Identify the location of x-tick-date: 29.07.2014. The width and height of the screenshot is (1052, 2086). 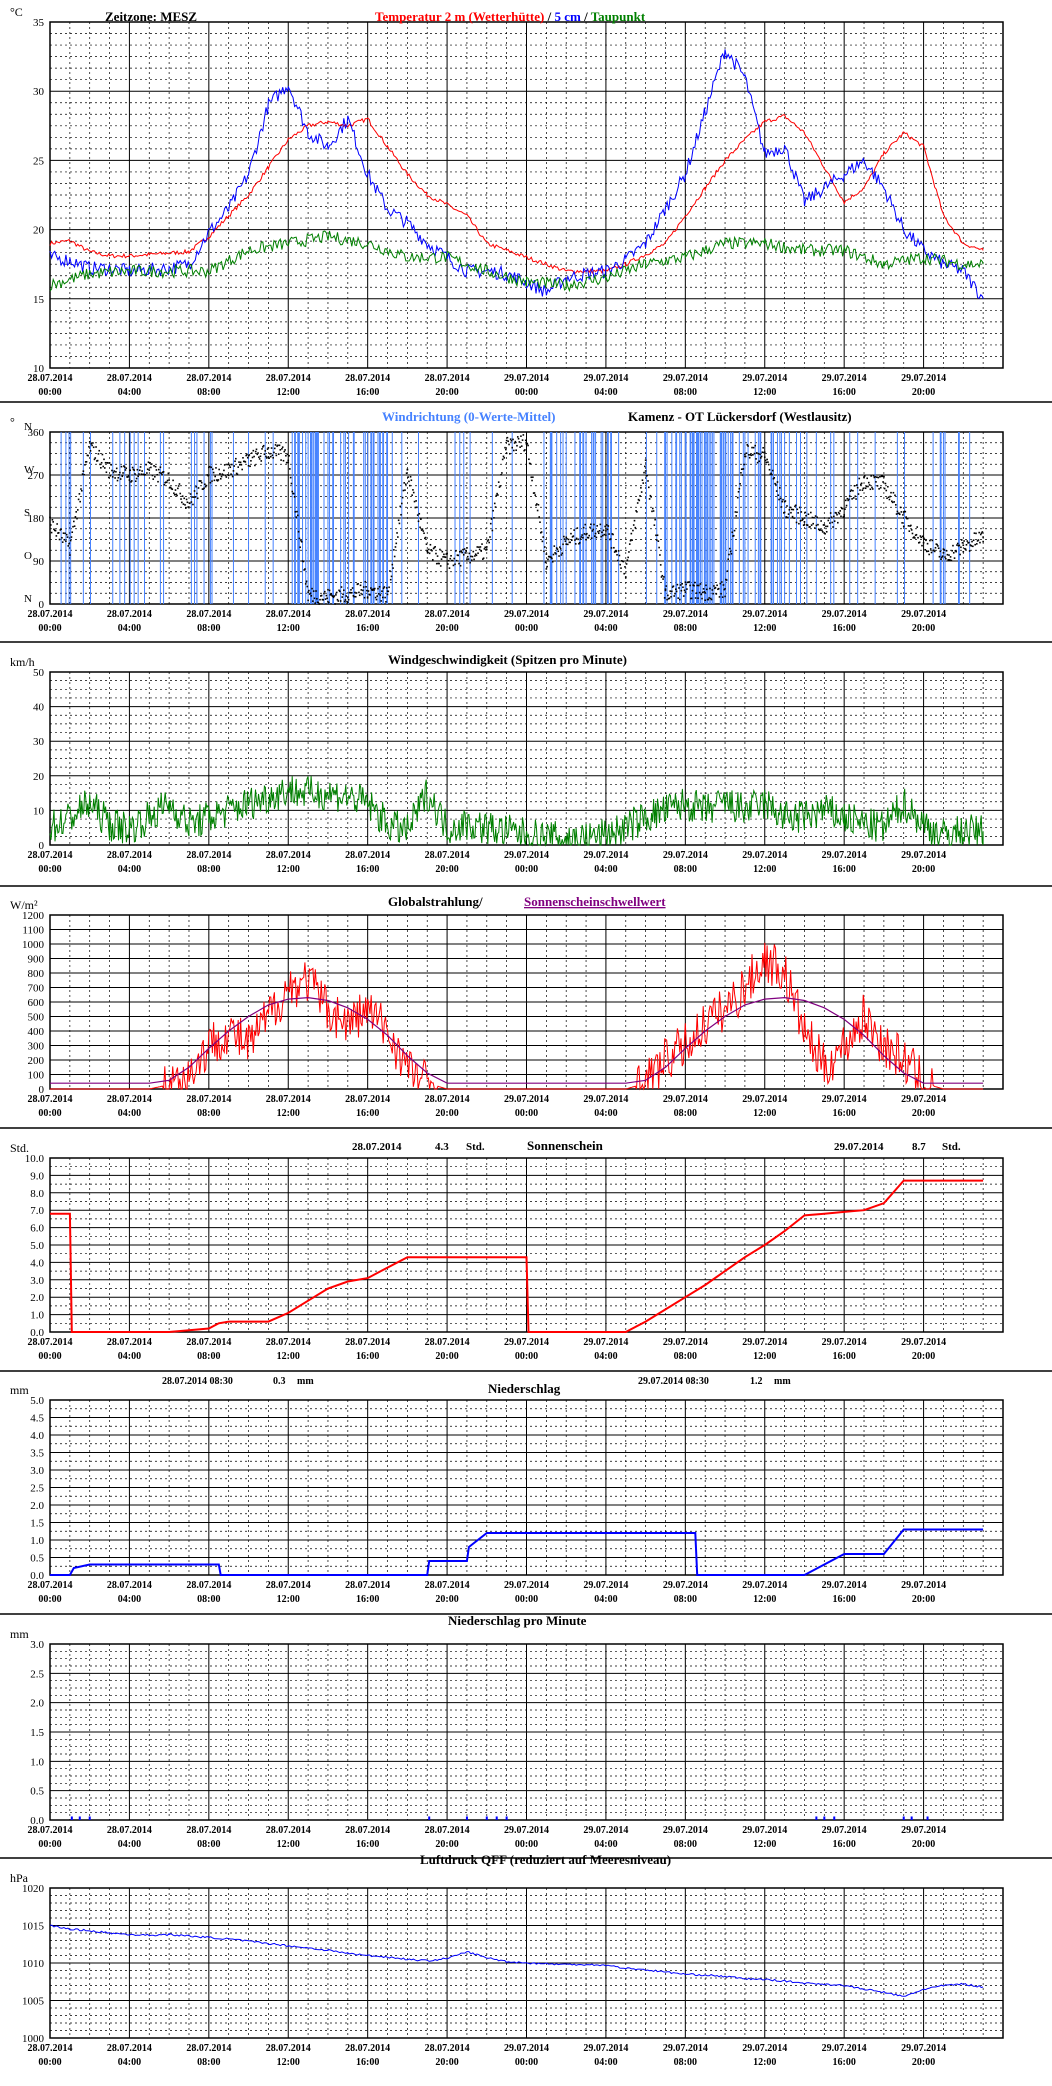
(923, 378).